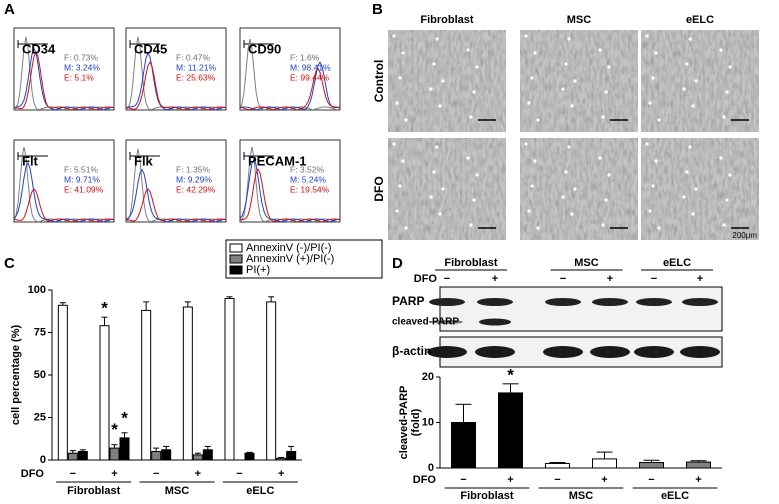 The width and height of the screenshot is (779, 504). Describe the element at coordinates (425, 322) in the screenshot. I see `band-label: cleaved-PARP` at that location.